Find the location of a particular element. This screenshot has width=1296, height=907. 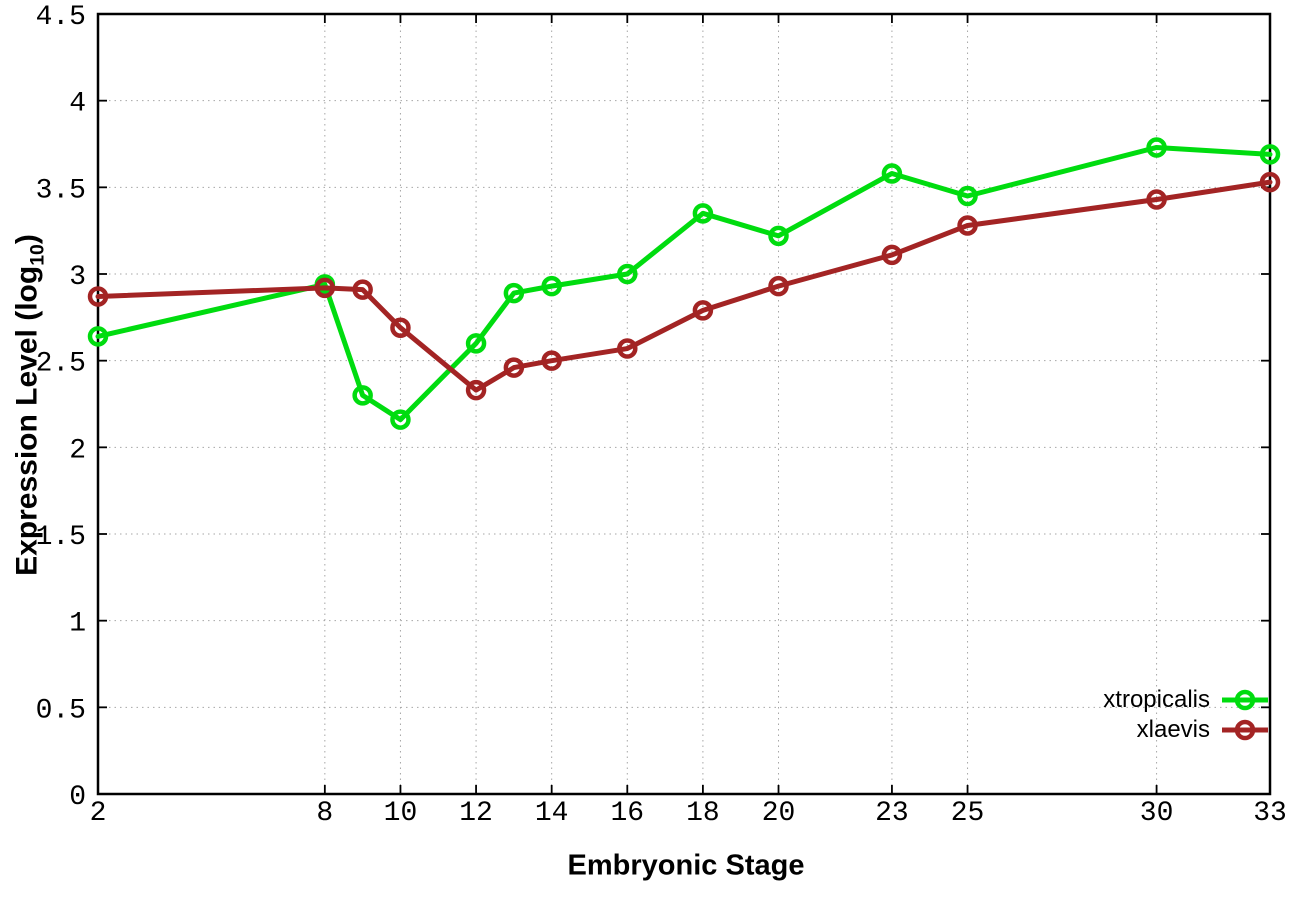

legend: xtropicalis xlaevis is located at coordinates (1185, 715).